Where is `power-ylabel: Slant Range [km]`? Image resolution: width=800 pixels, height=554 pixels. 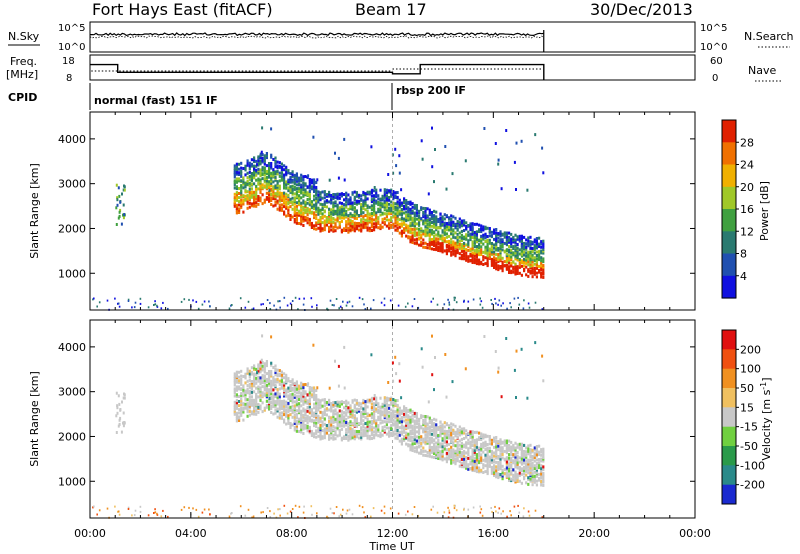
power-ylabel: Slant Range [km] is located at coordinates (34, 211).